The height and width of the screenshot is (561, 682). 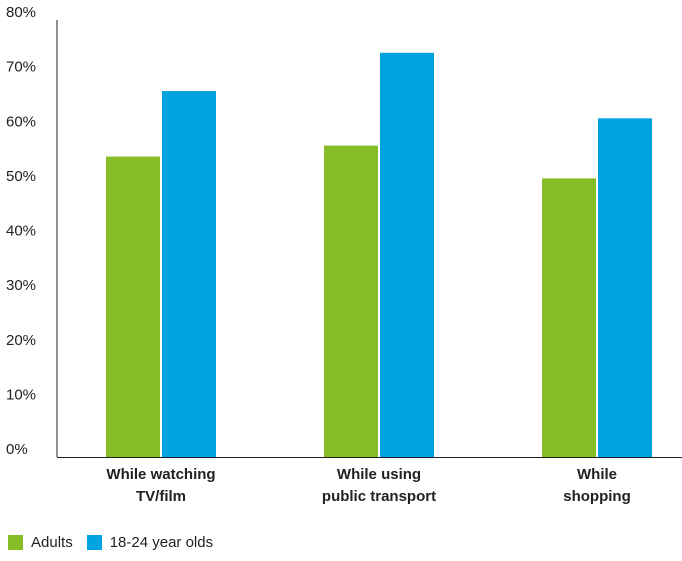 What do you see at coordinates (597, 474) in the screenshot?
I see `x-category-label: While` at bounding box center [597, 474].